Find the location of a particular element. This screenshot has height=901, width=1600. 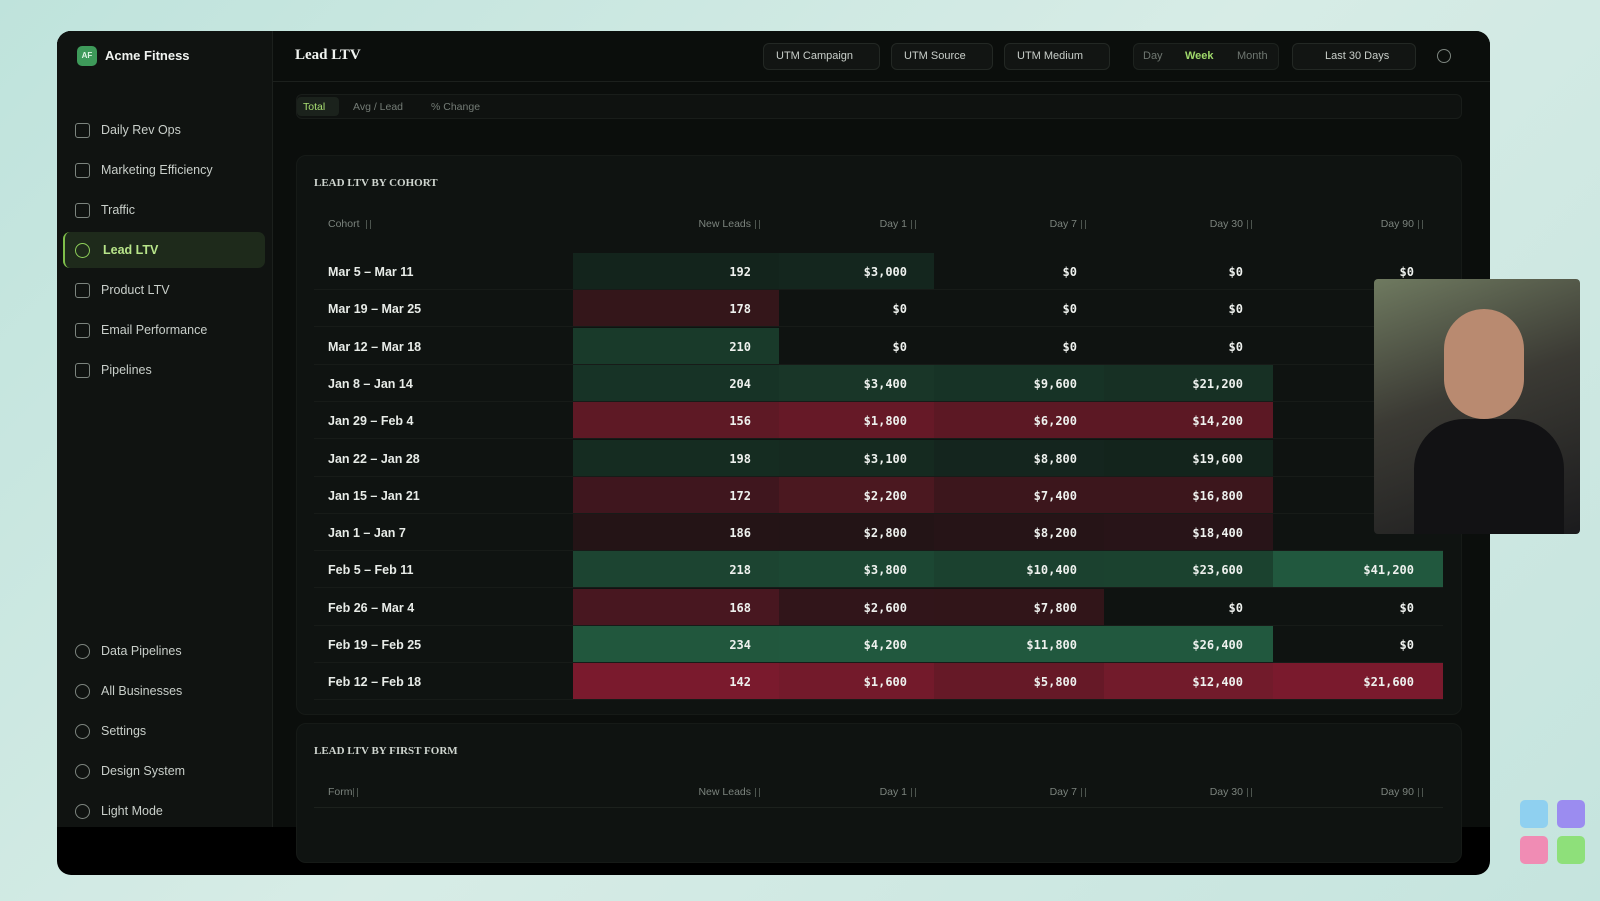

cell-value: 156 is located at coordinates (740, 421).